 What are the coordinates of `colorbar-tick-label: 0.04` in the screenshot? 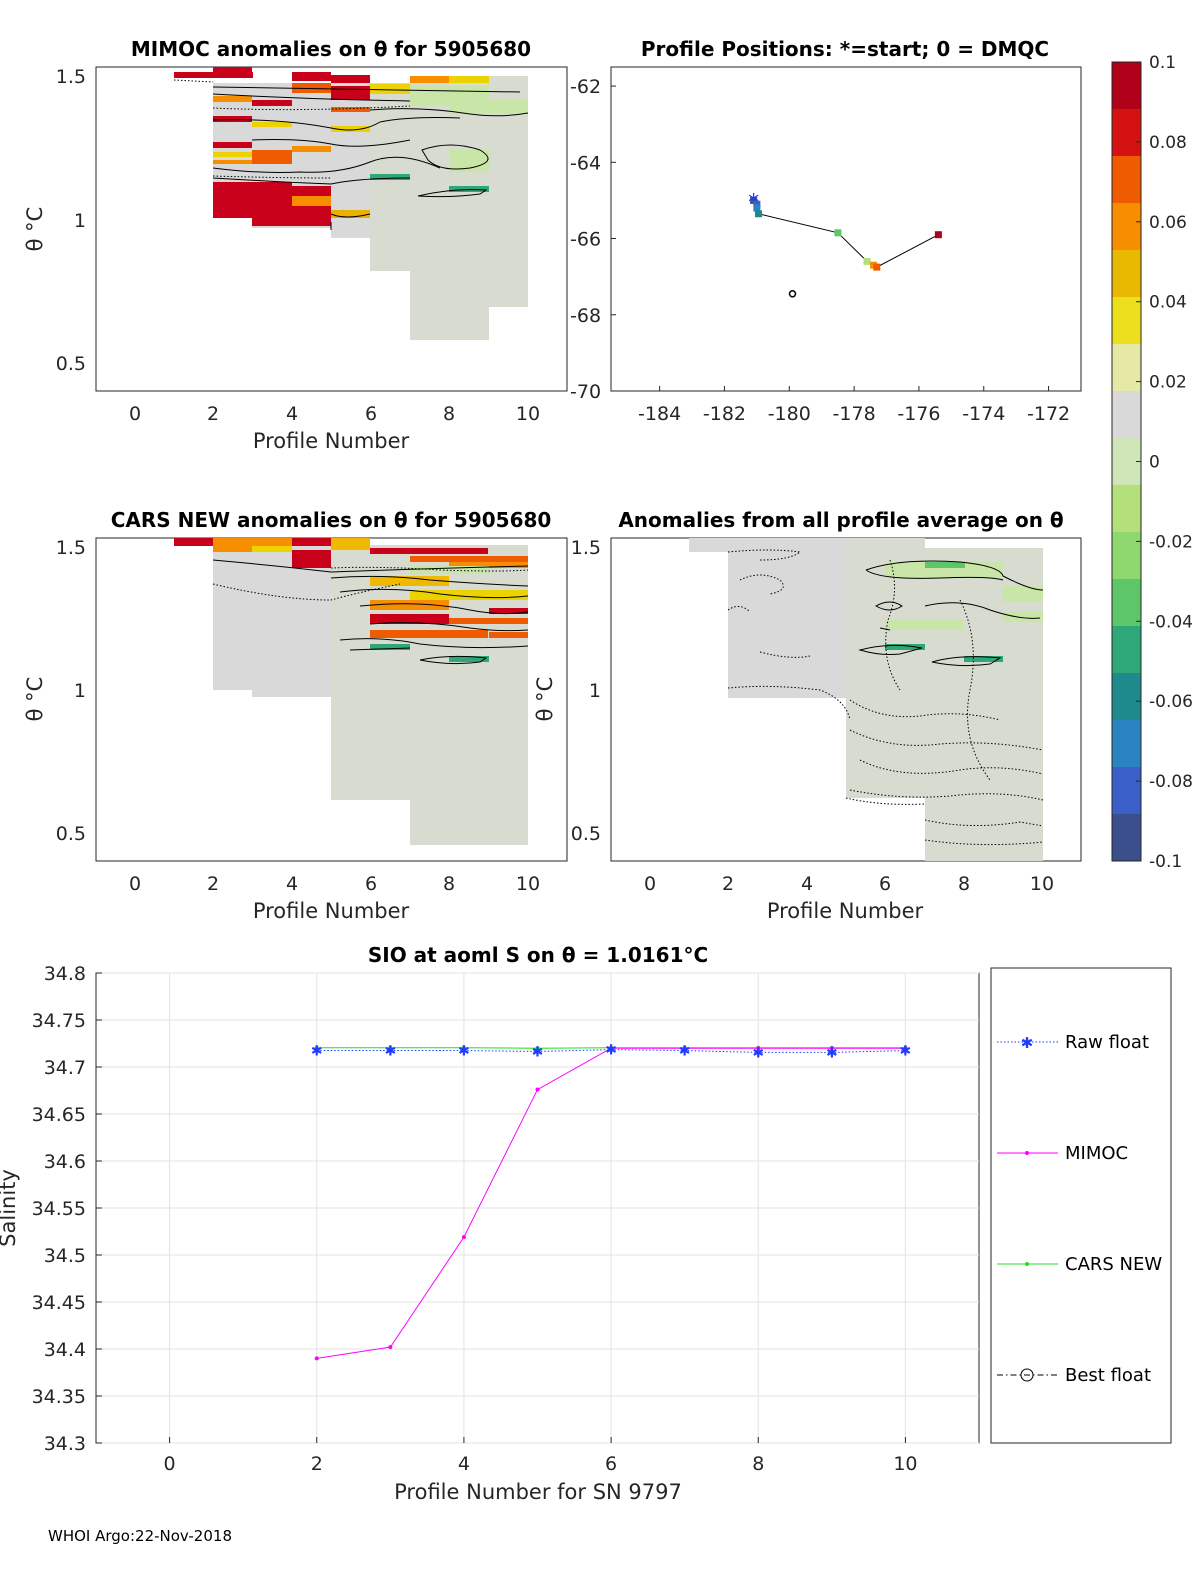 It's located at (1168, 303).